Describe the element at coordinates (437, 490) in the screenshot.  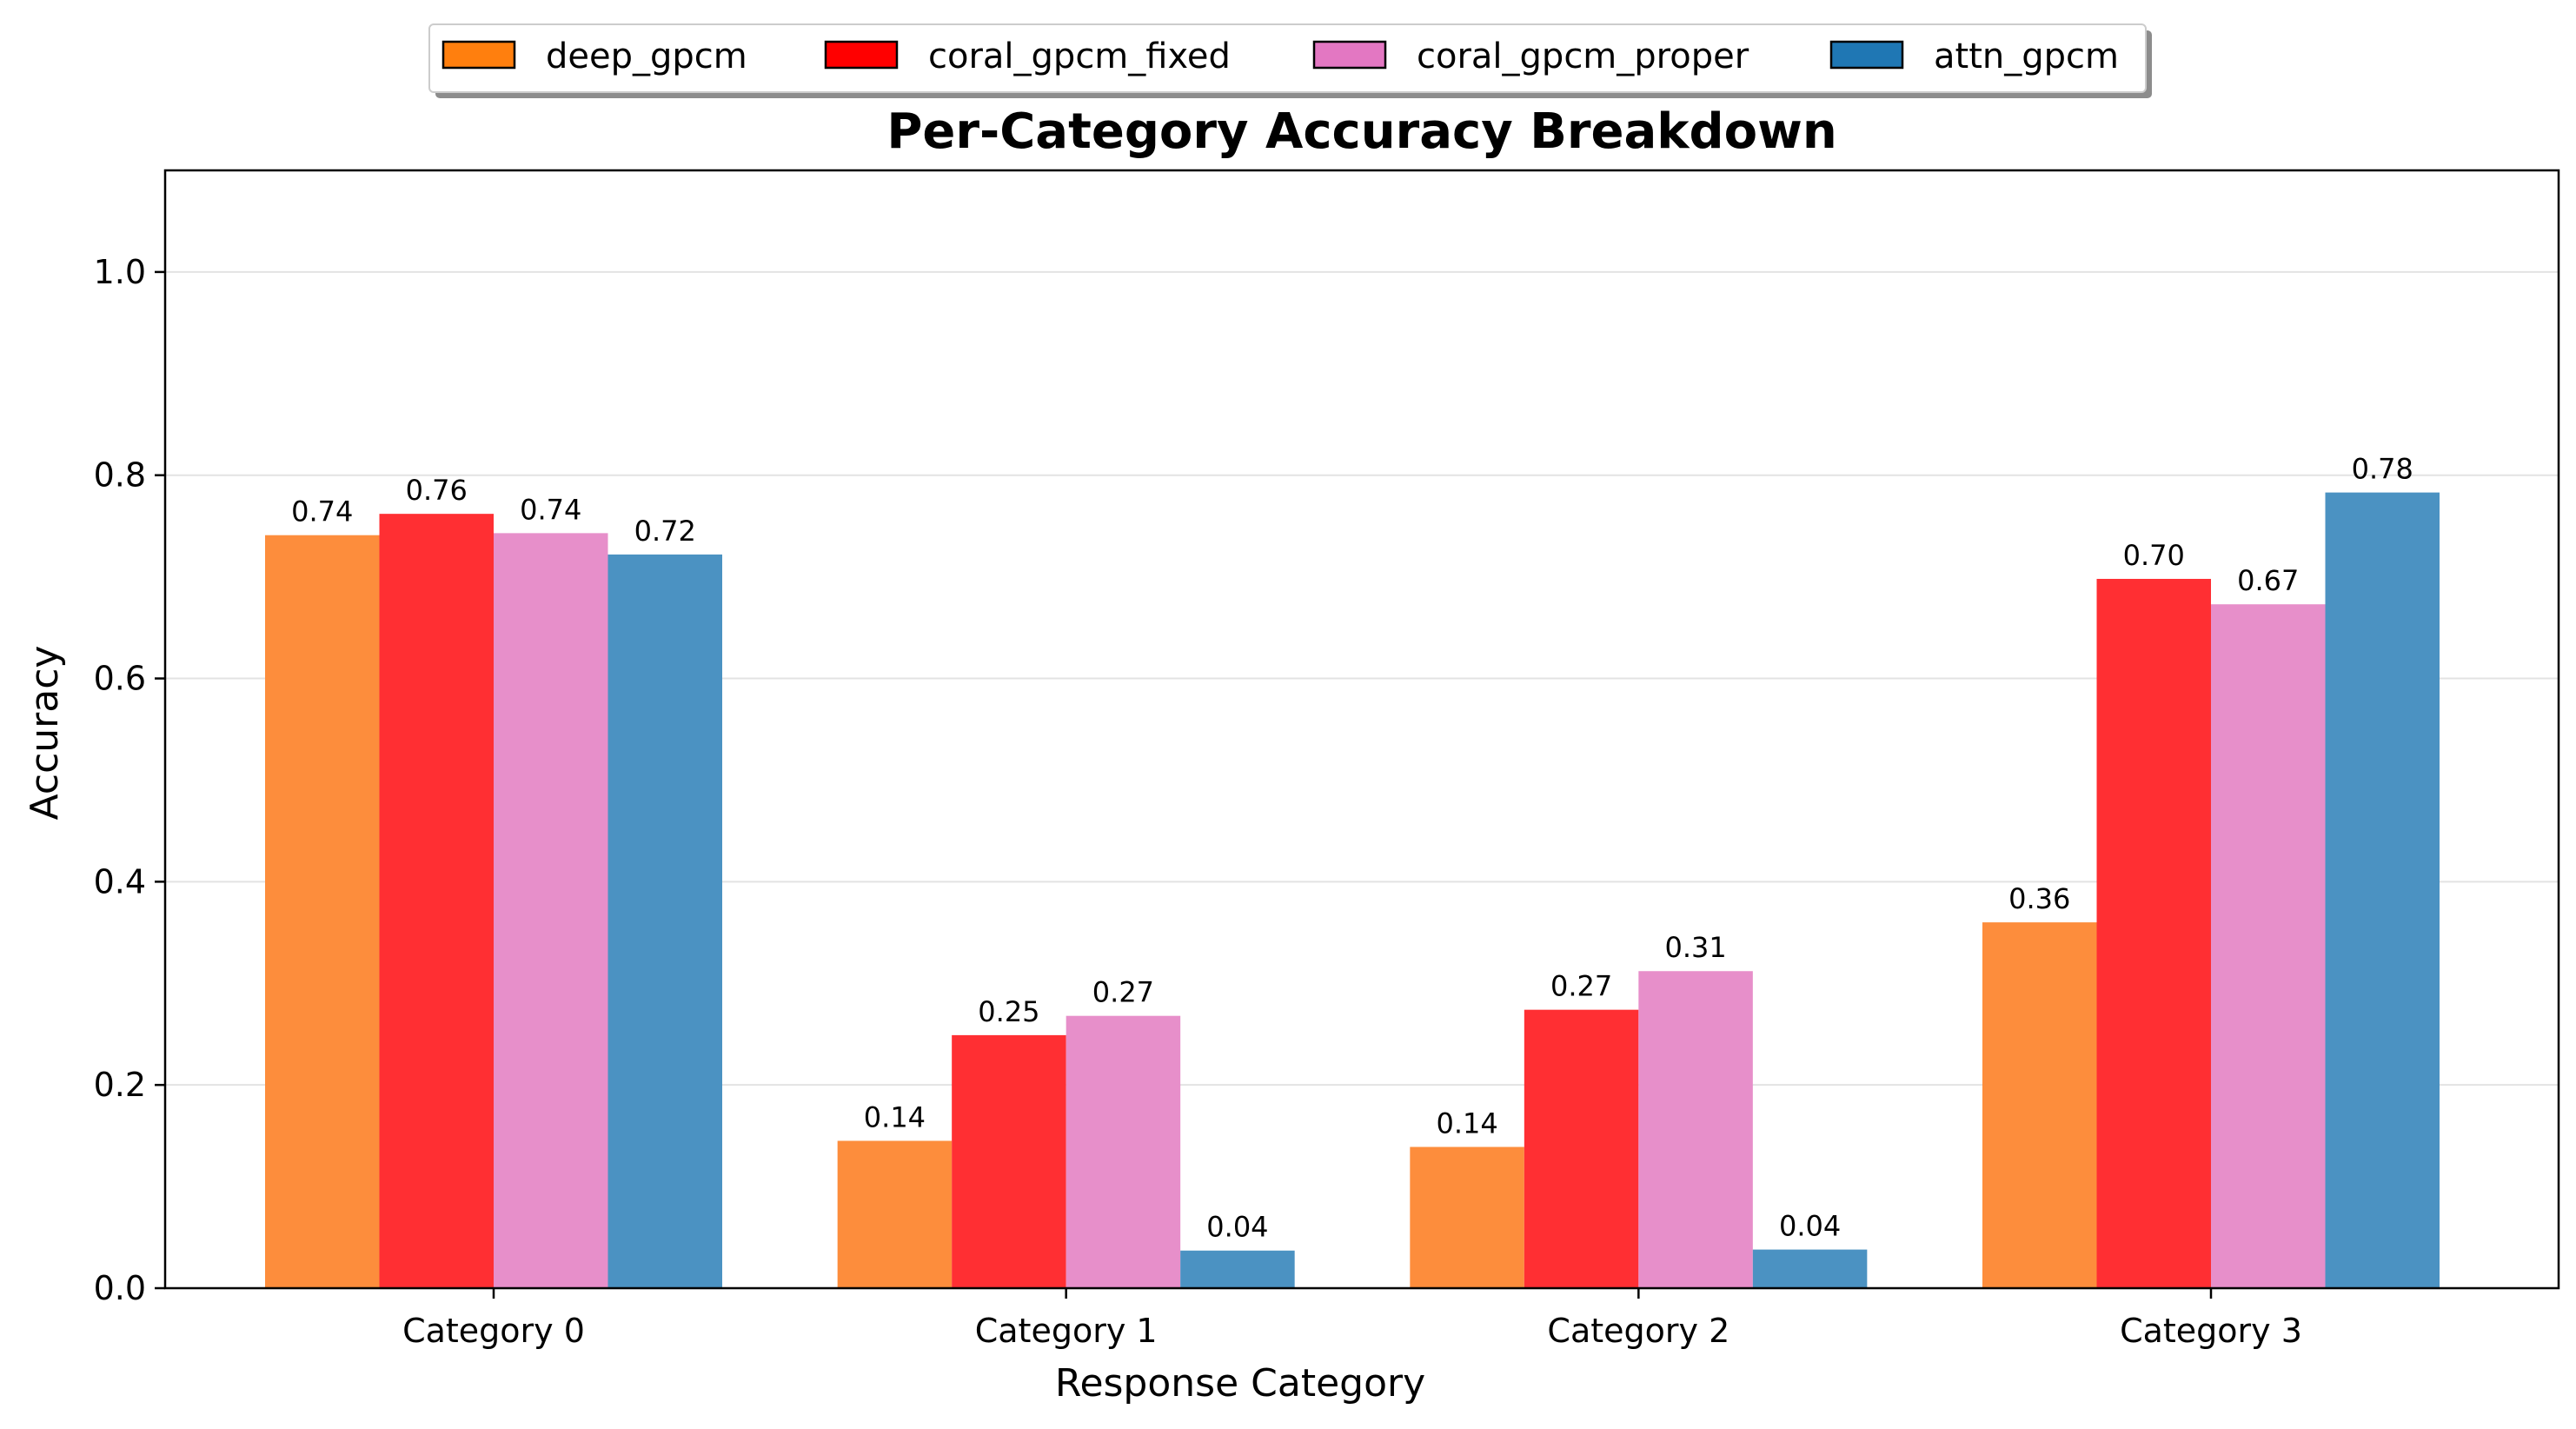
I see `data-label: 0.76` at that location.